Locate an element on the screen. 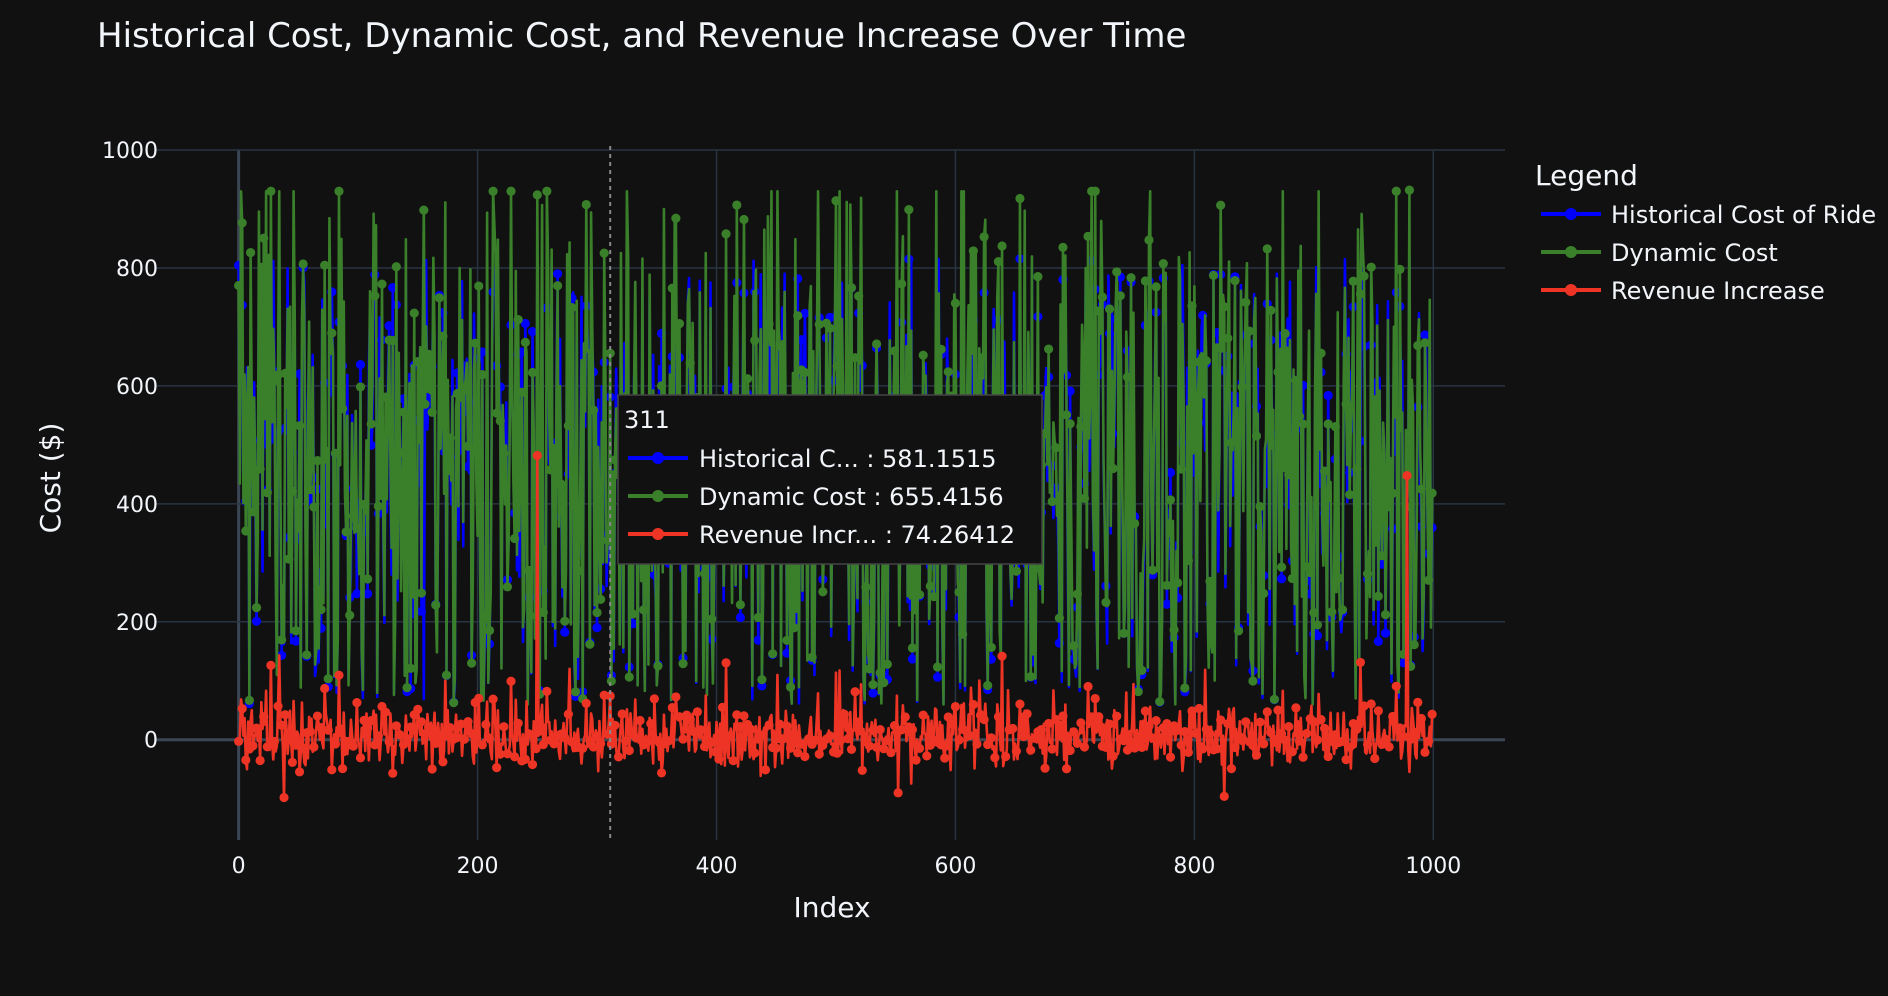  legend-item: Revenue Increase is located at coordinates (1683, 291).